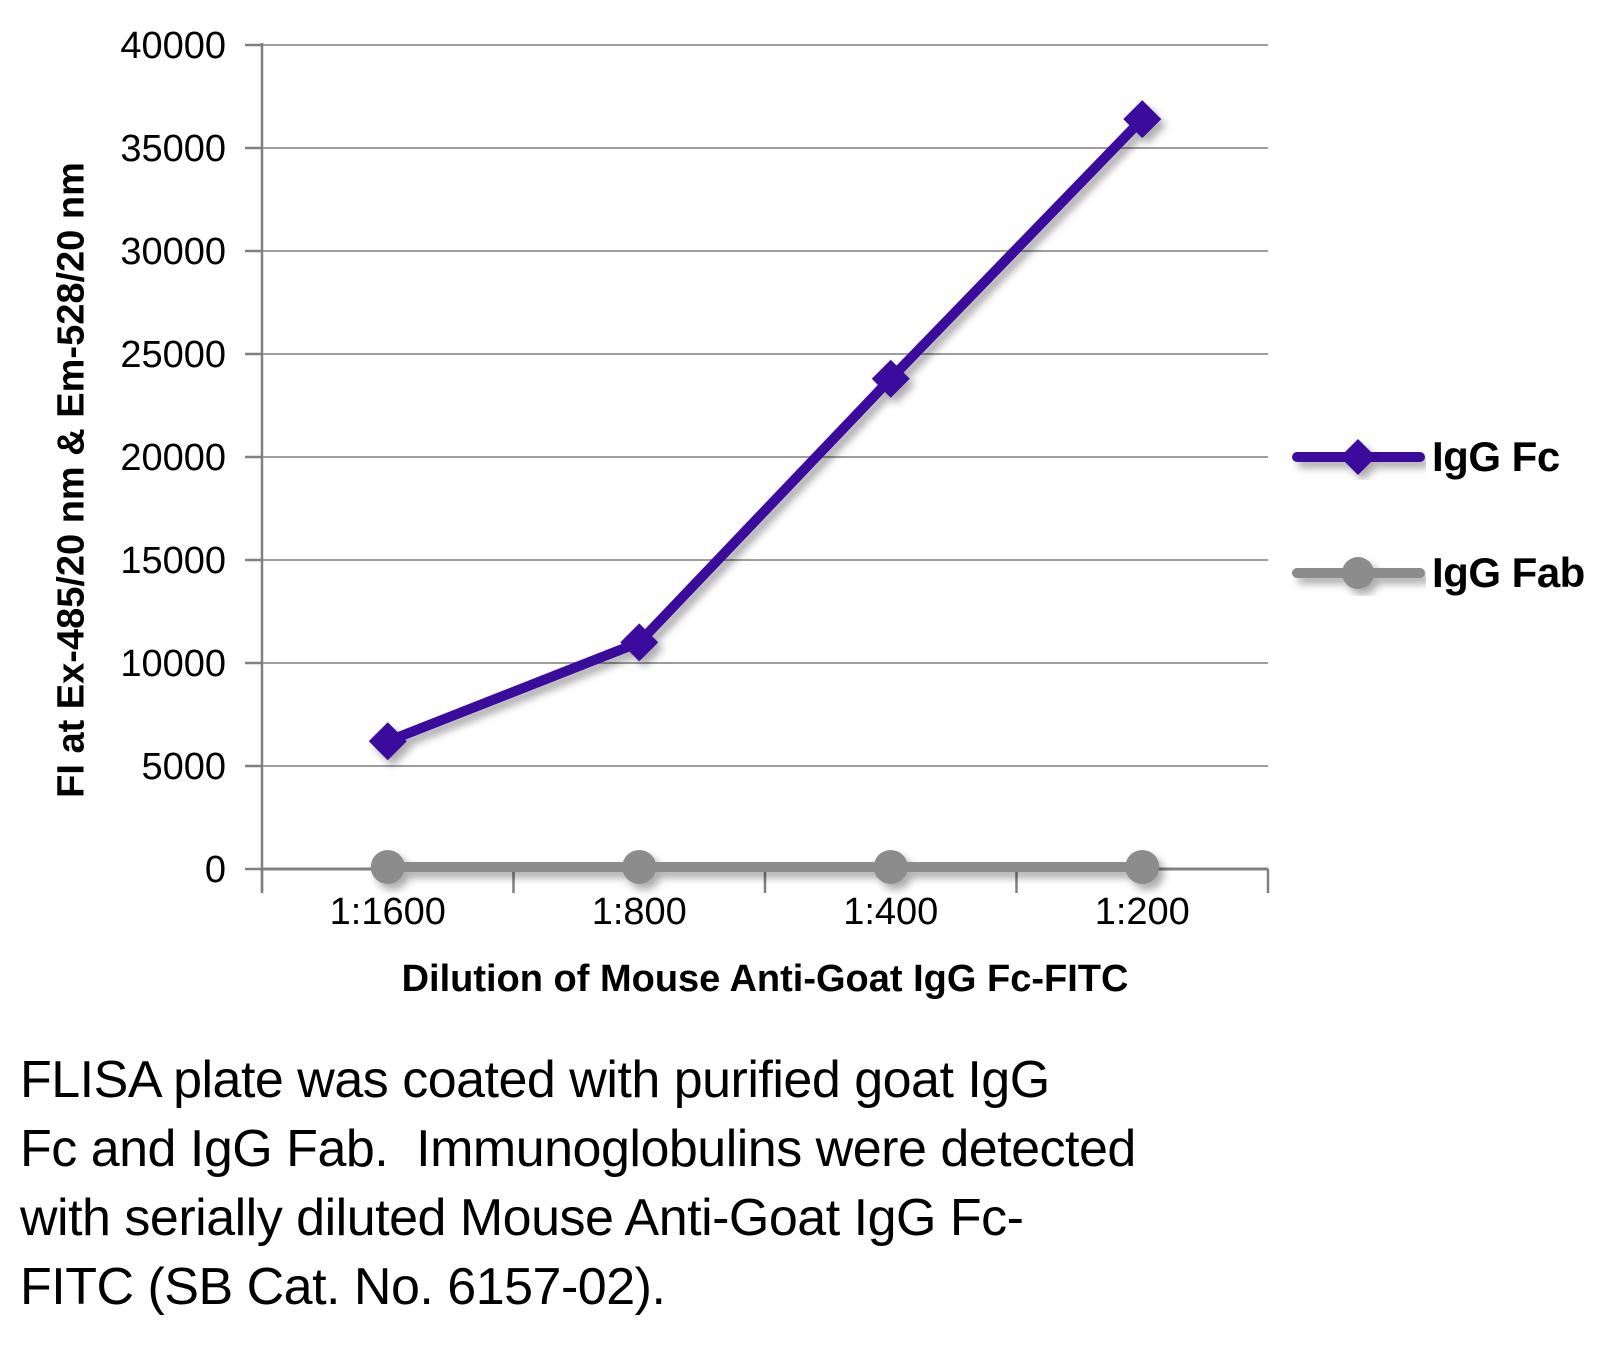 Image resolution: width=1609 pixels, height=1367 pixels. Describe the element at coordinates (173, 561) in the screenshot. I see `svg-text: 15000` at that location.